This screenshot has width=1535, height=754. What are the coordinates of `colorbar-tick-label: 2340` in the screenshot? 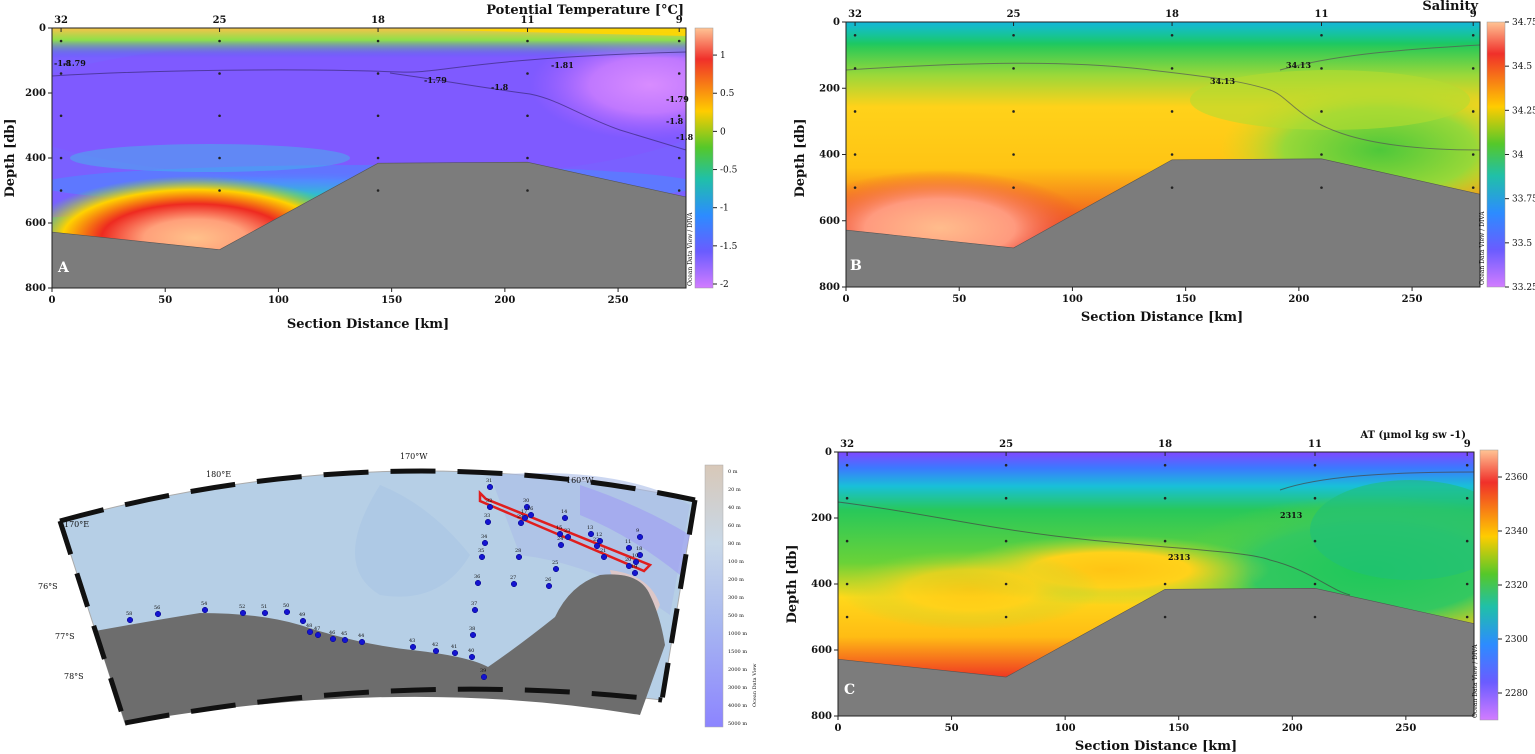 It's located at (1516, 532).